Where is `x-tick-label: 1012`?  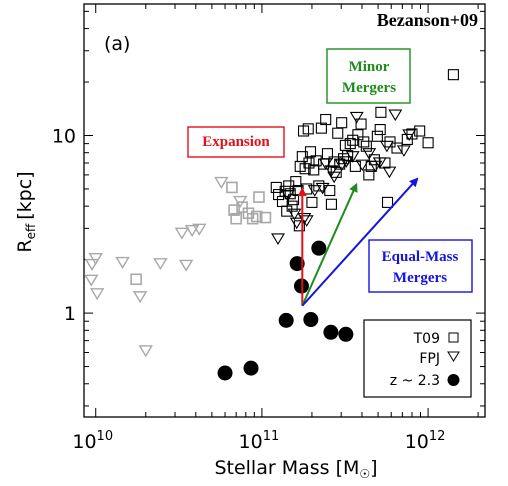 x-tick-label: 1012 is located at coordinates (425, 441).